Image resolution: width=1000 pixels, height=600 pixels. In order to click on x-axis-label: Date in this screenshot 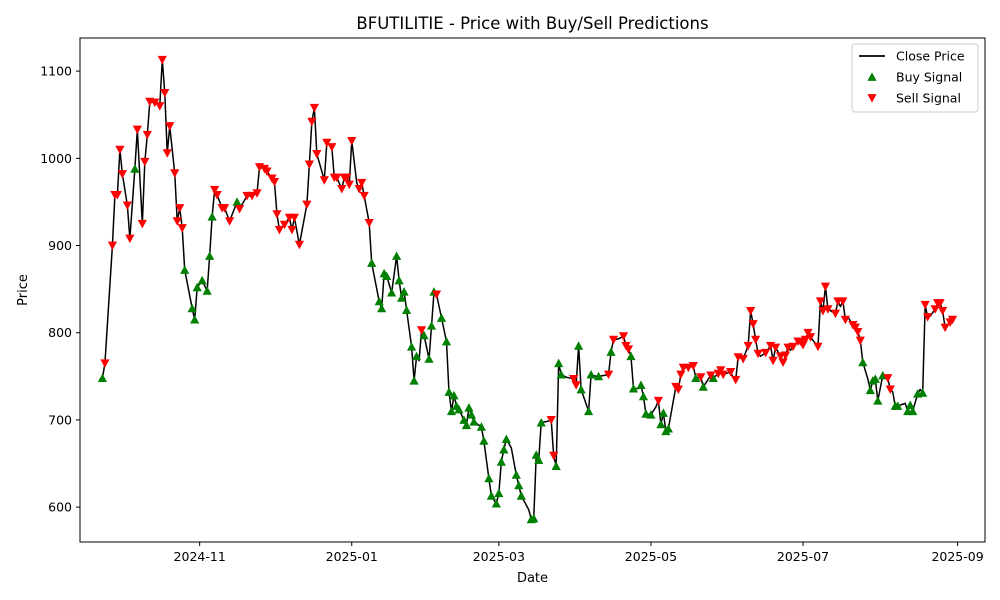, I will do `click(532, 578)`.